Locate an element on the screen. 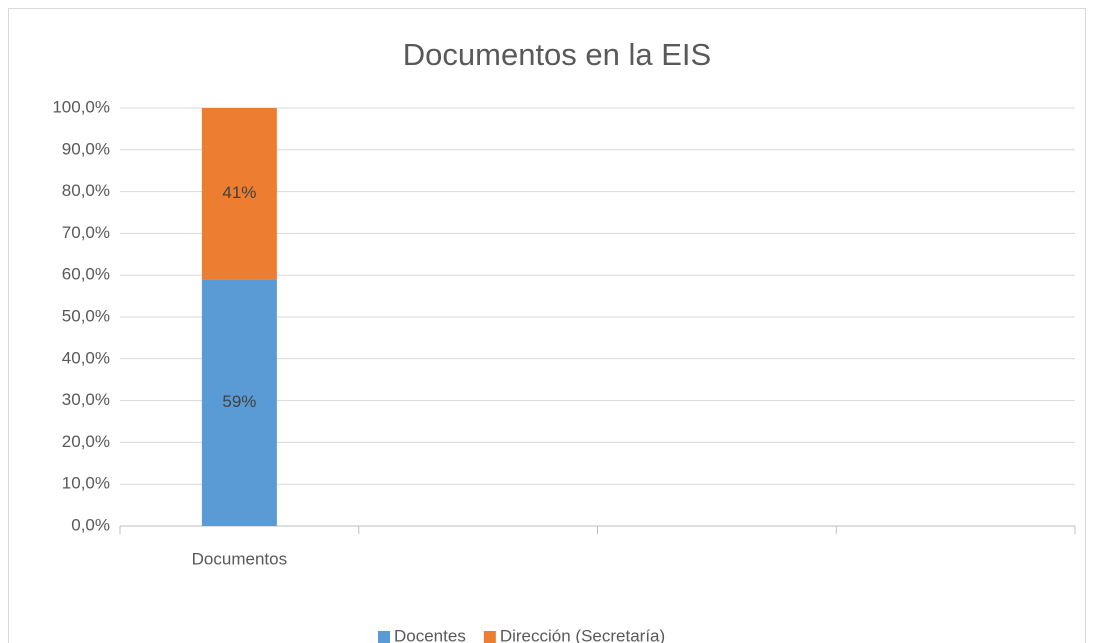 Image resolution: width=1094 pixels, height=643 pixels. y-tick-label: 50,0% is located at coordinates (86, 315).